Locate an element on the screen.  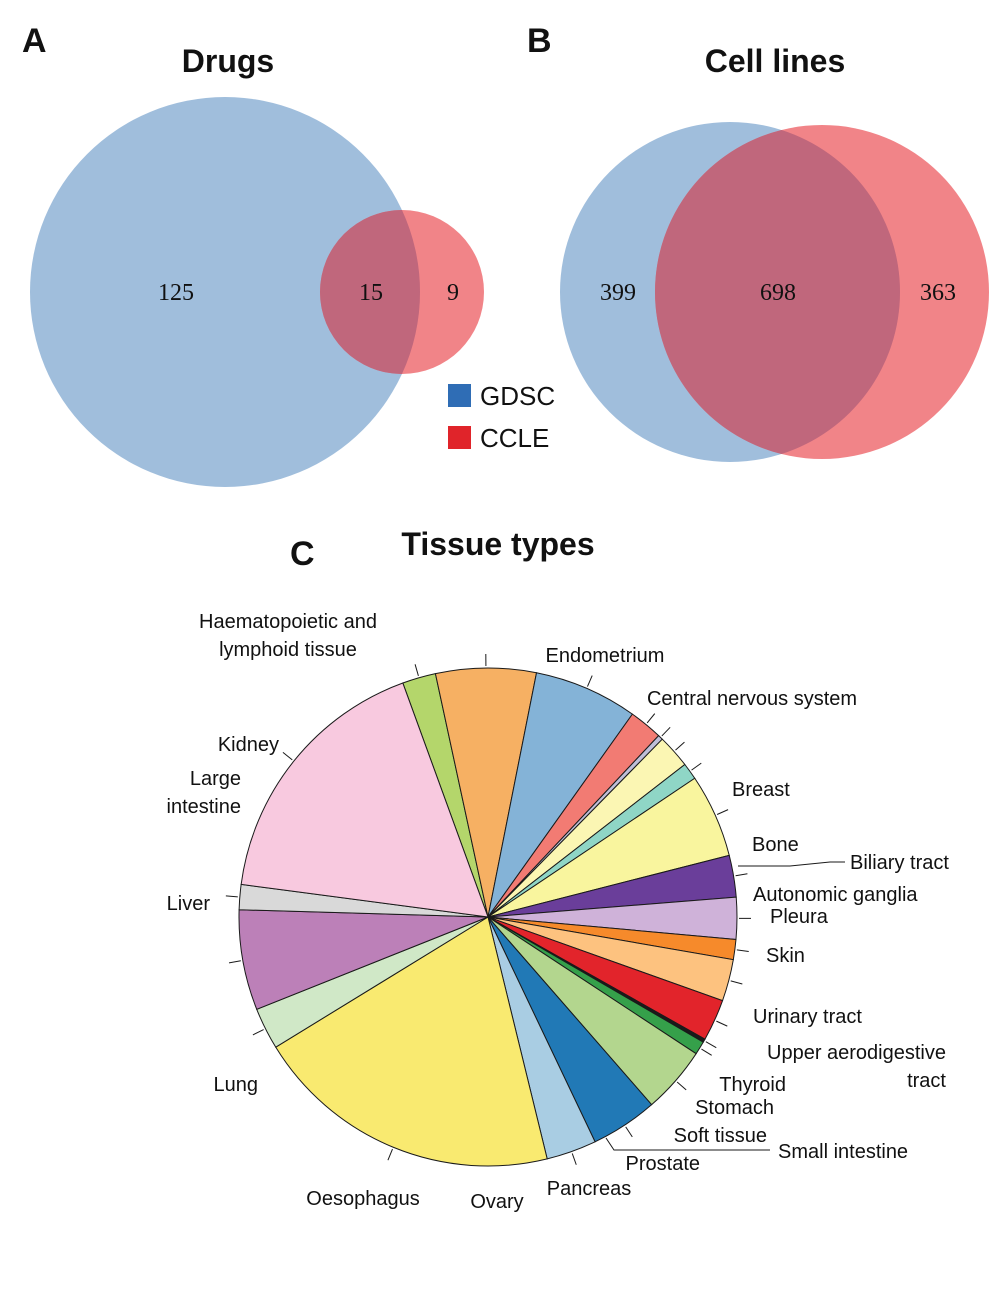
pie-label-line: Small intestine is located at coordinates (843, 1152).